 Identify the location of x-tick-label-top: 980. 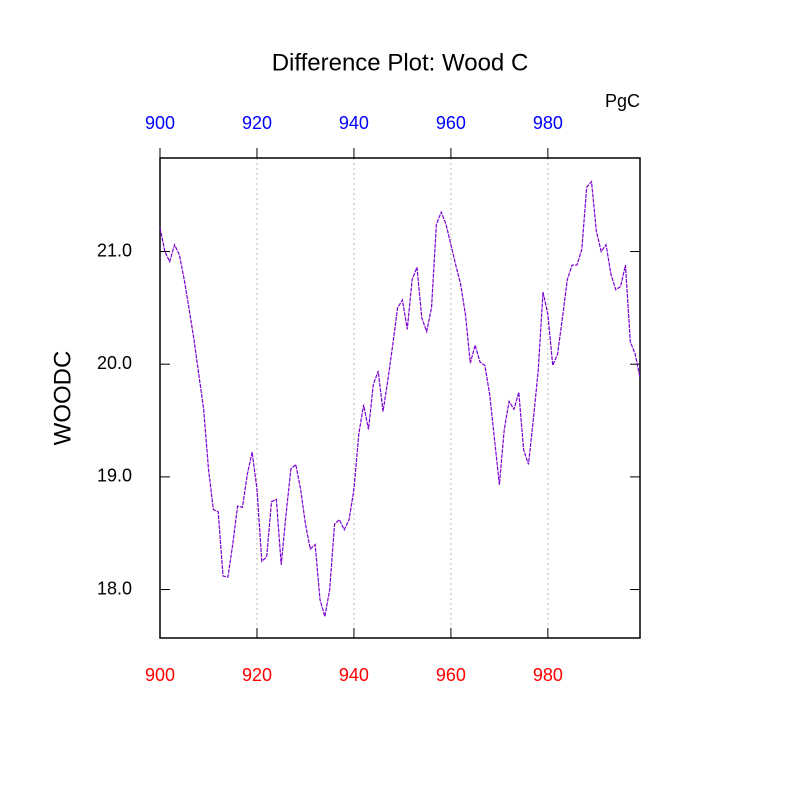
(548, 123).